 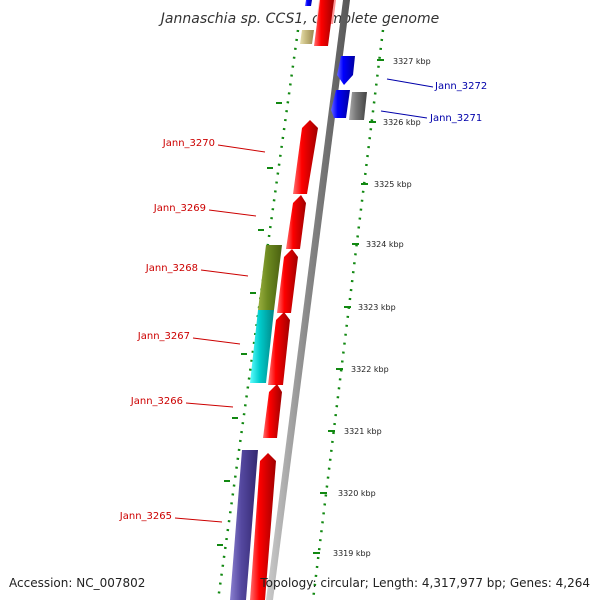 I want to click on gene-arrow-jann-3267-cyan, so click(x=262, y=346).